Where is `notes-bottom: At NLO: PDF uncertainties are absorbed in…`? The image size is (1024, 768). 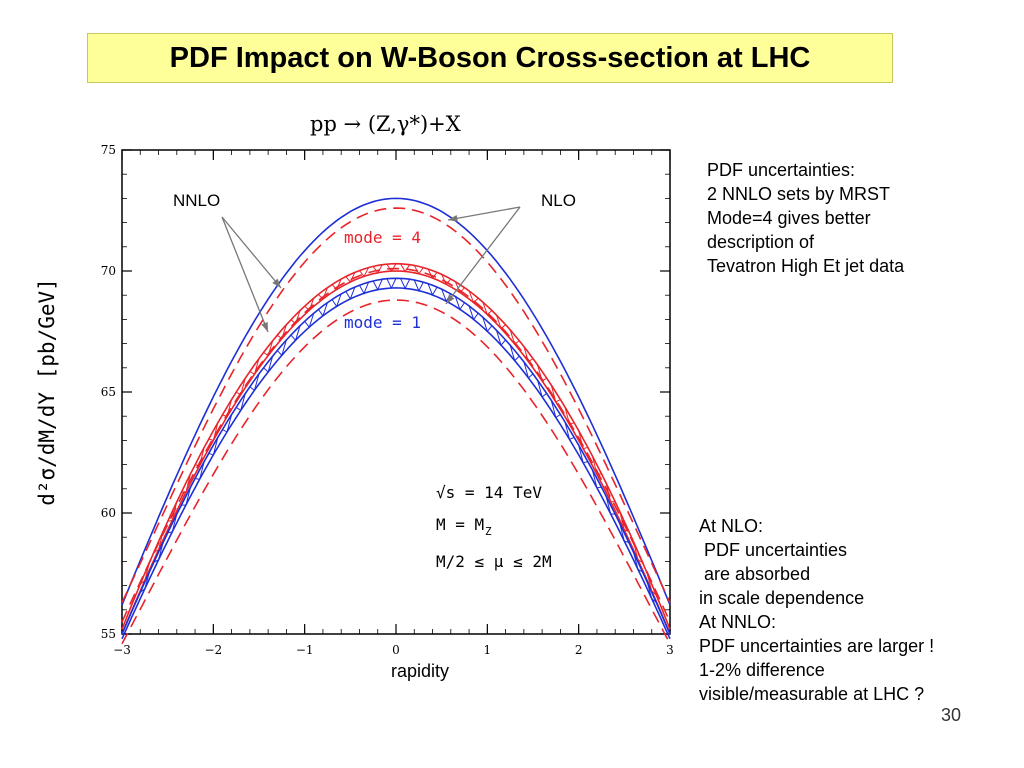 notes-bottom: At NLO: PDF uncertainties are absorbed in… is located at coordinates (816, 610).